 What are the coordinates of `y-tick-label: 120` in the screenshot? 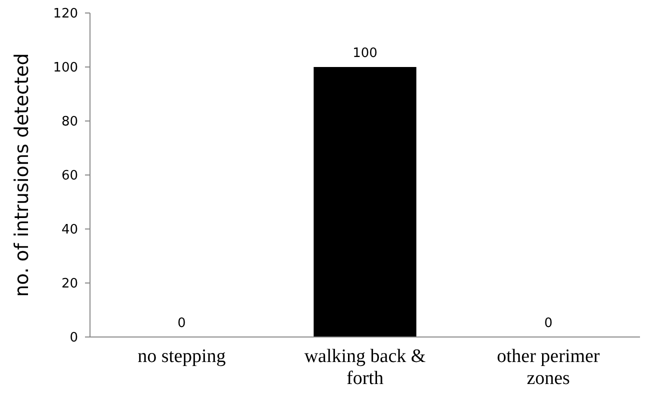 It's located at (65, 14).